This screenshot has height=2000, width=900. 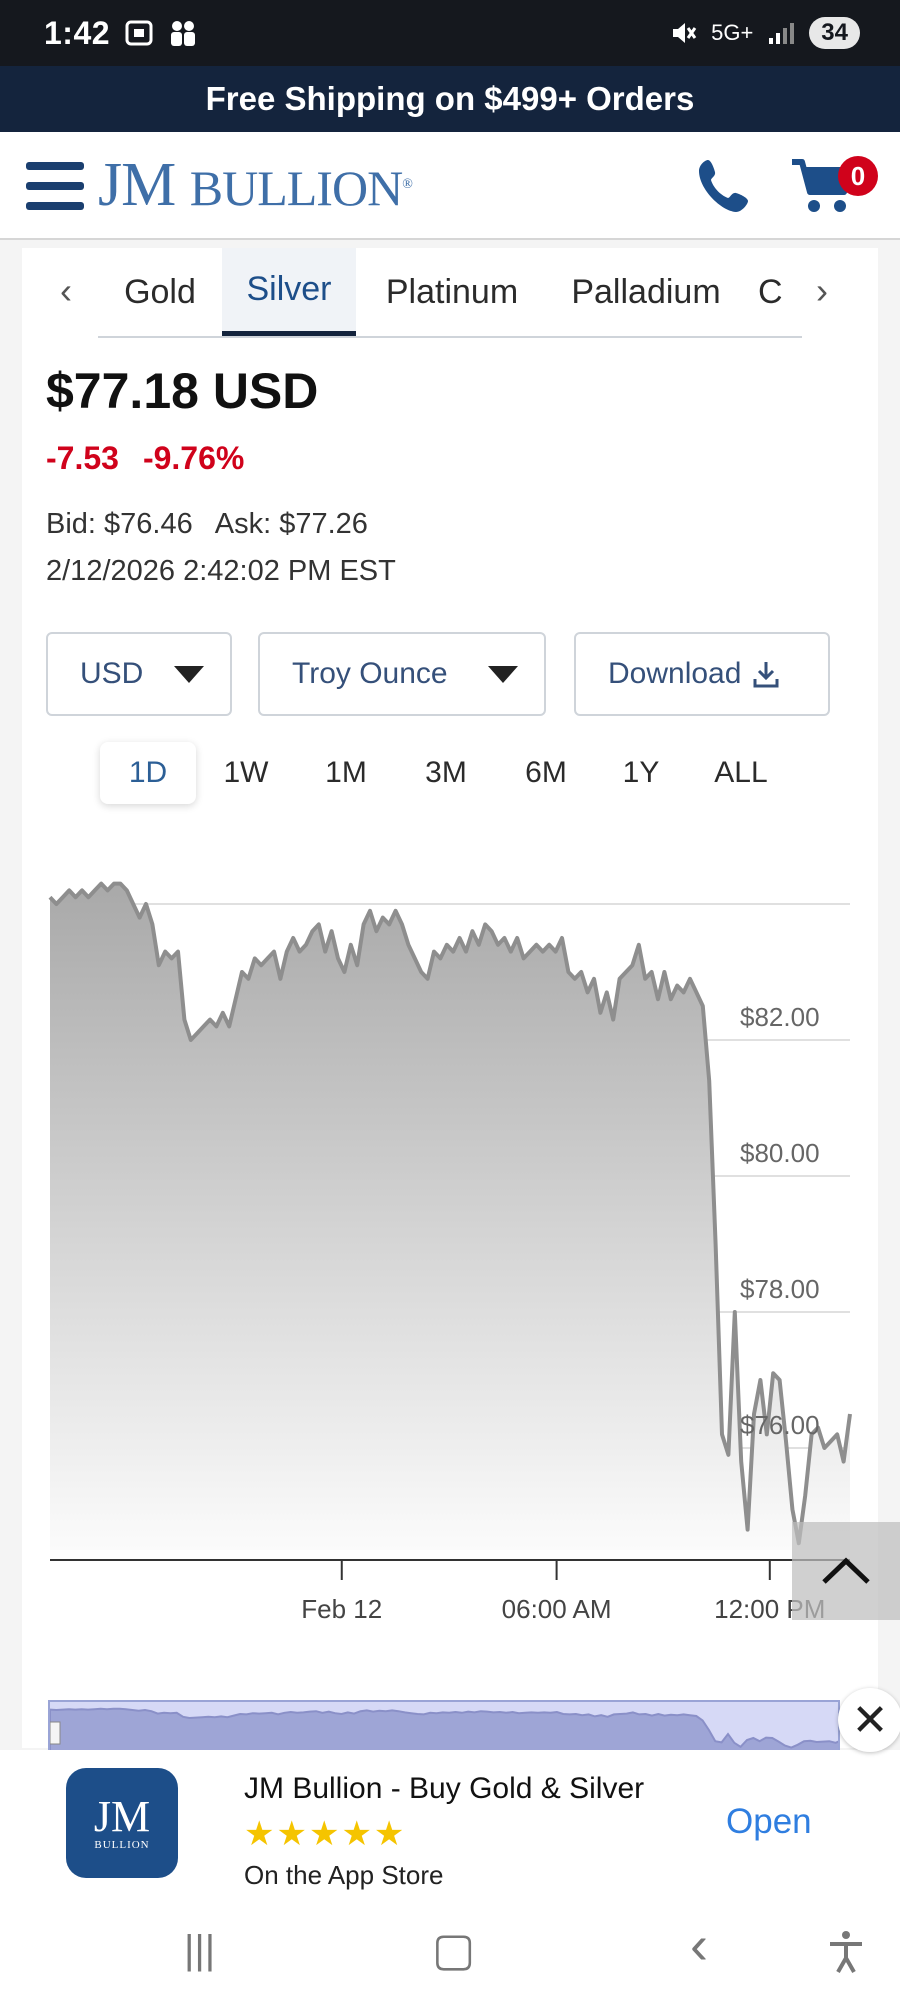 What do you see at coordinates (454, 1949) in the screenshot?
I see `home-button: ▢` at bounding box center [454, 1949].